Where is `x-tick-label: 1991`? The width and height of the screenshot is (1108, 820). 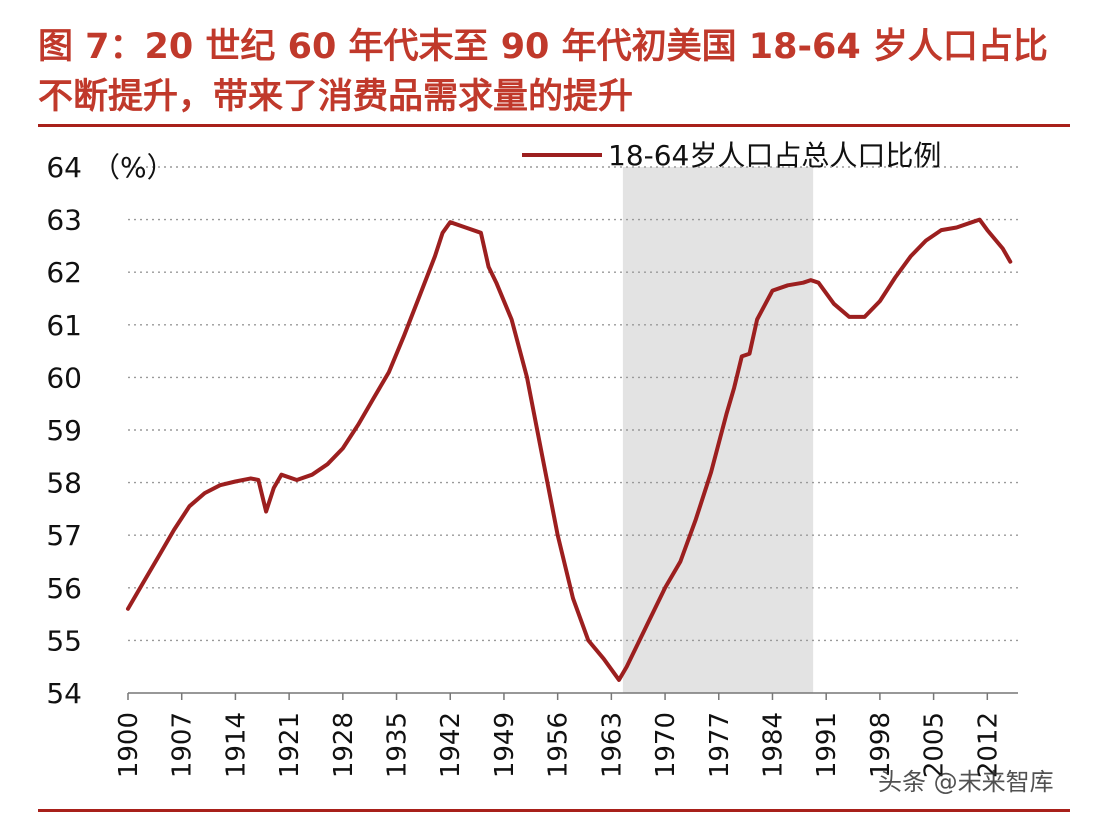
x-tick-label: 1991 is located at coordinates (827, 745).